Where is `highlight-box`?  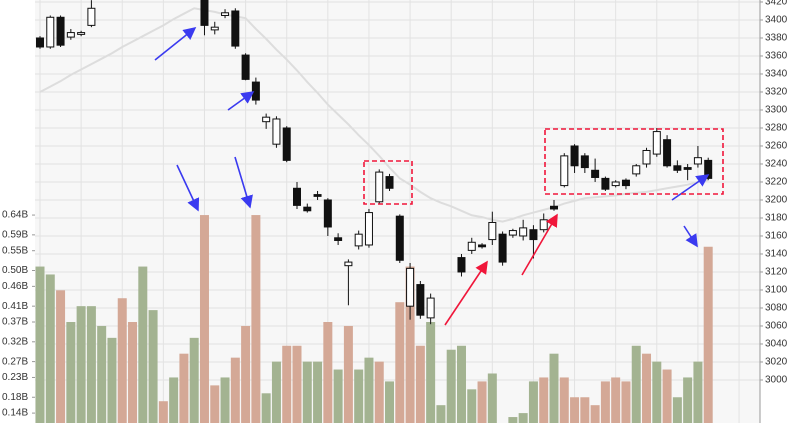
highlight-box is located at coordinates (388, 182).